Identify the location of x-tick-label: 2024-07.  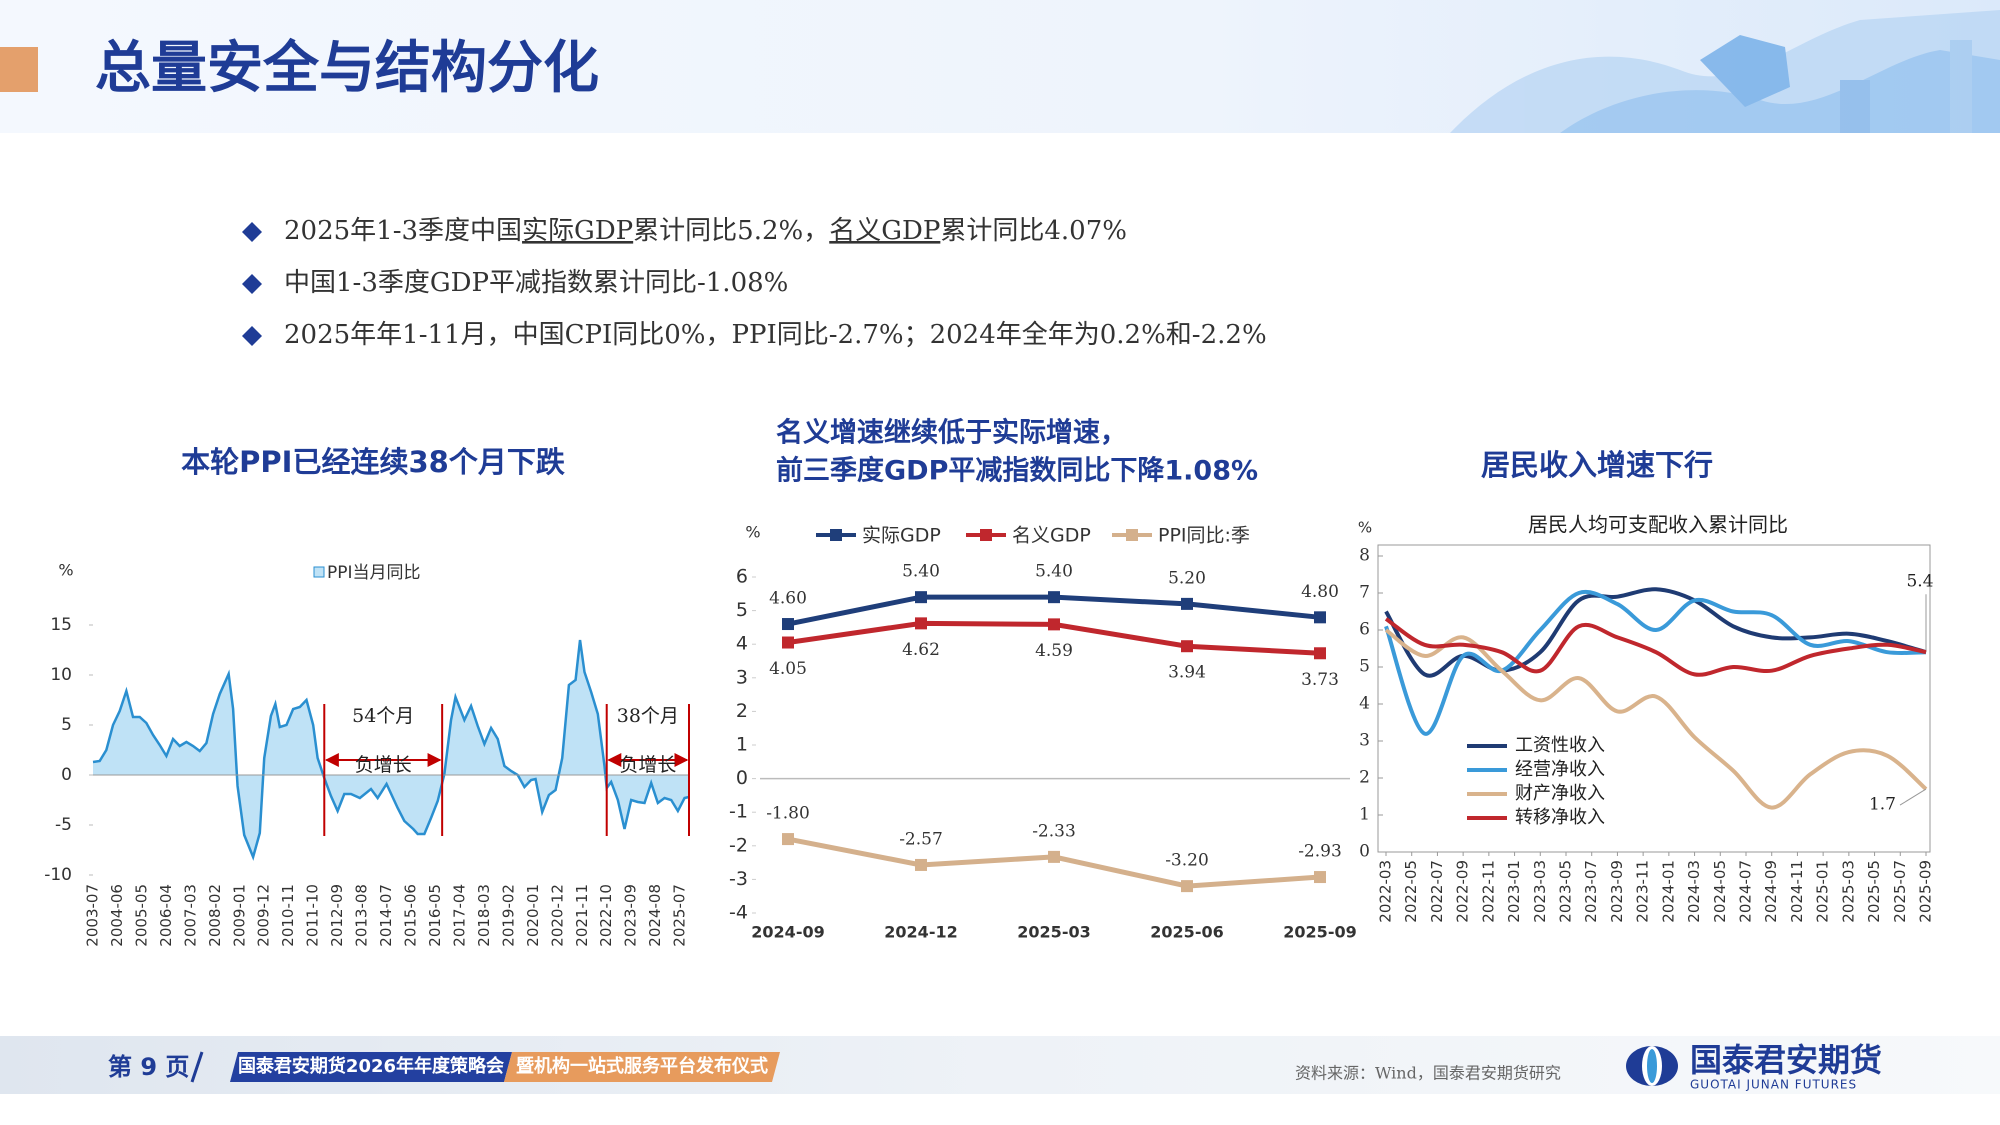
(1746, 891).